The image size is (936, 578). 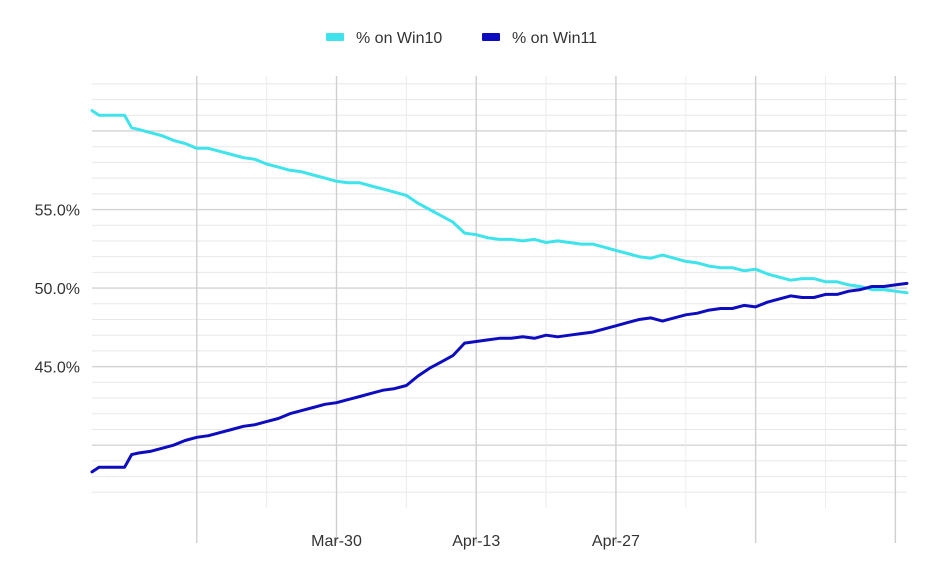 What do you see at coordinates (57, 368) in the screenshot?
I see `y-tick-label: 45.0%` at bounding box center [57, 368].